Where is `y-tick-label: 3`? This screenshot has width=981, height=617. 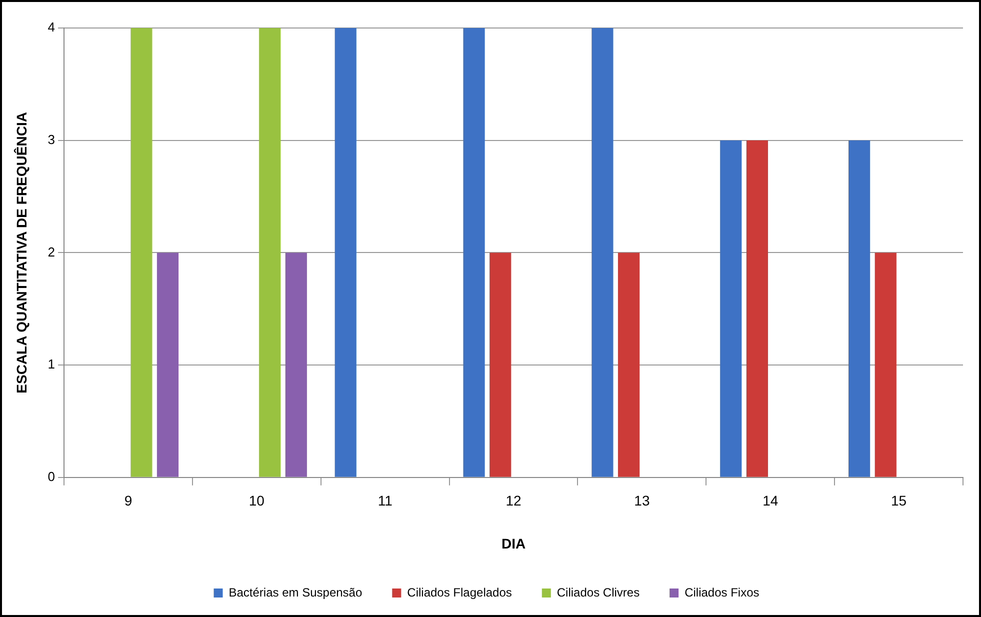 y-tick-label: 3 is located at coordinates (52, 139).